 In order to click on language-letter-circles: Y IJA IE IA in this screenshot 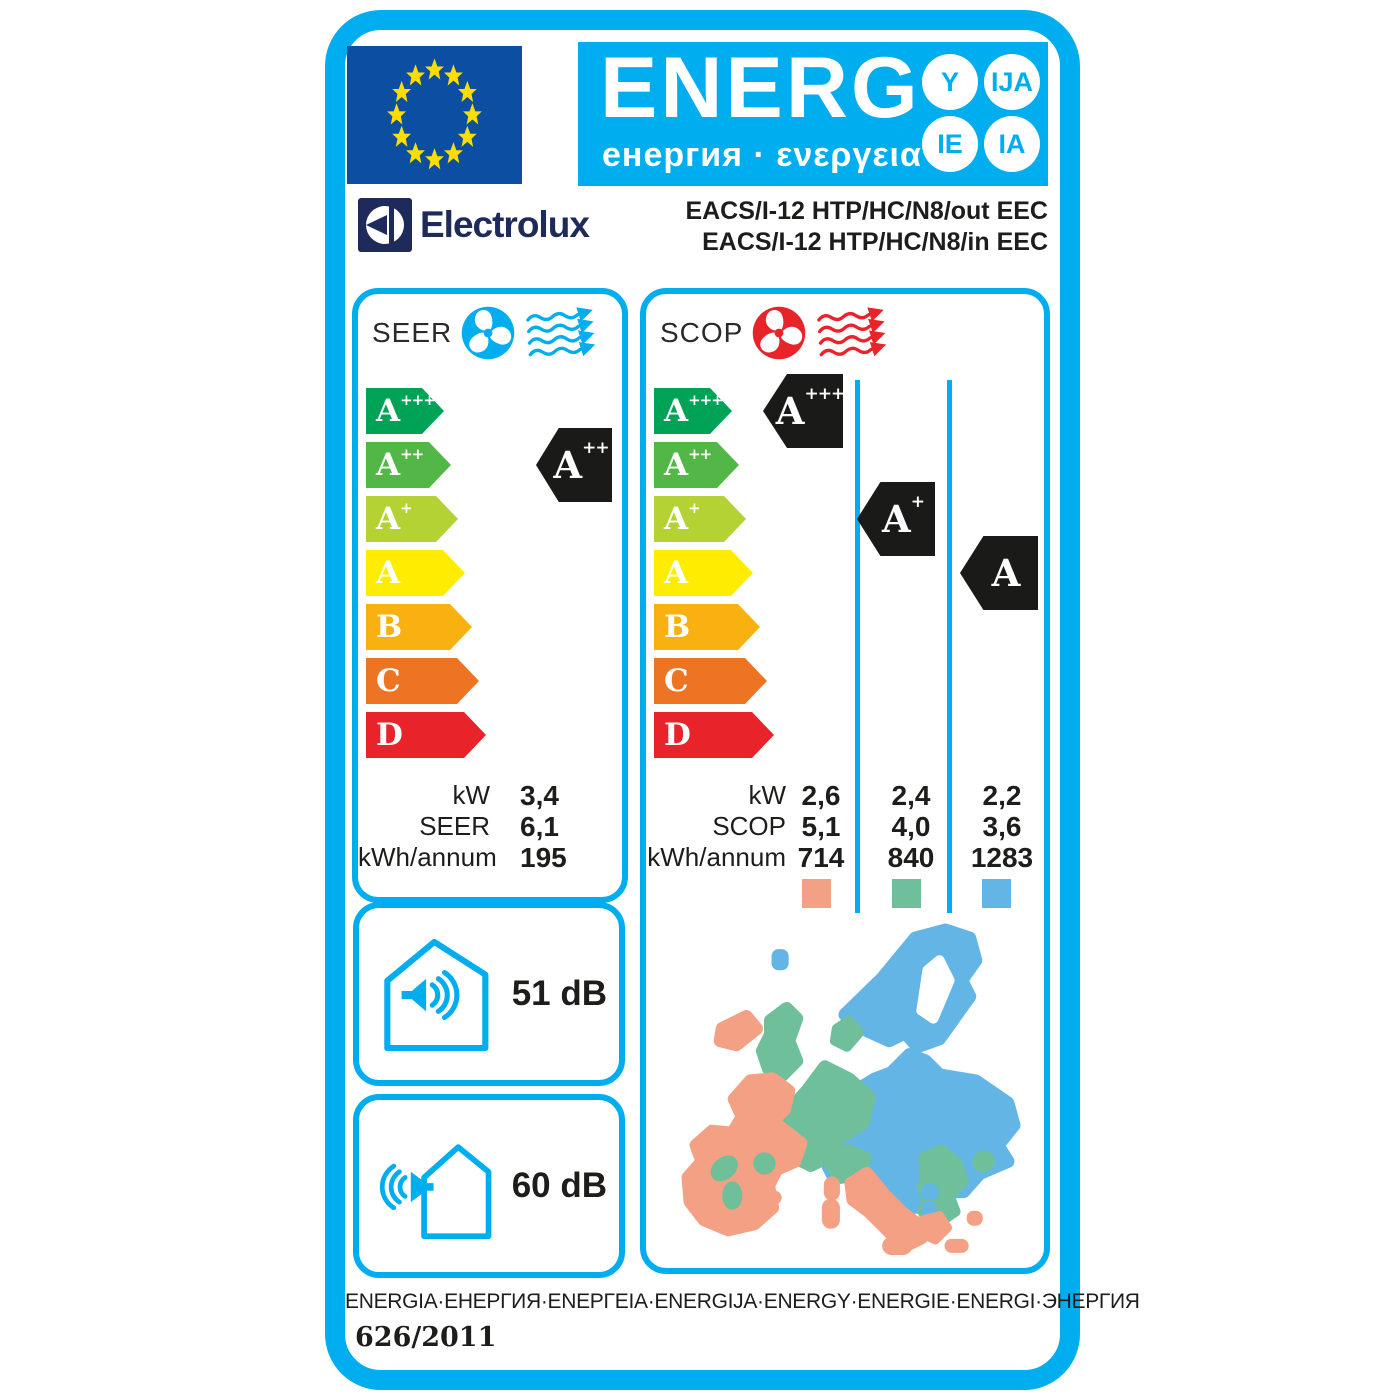, I will do `click(981, 113)`.